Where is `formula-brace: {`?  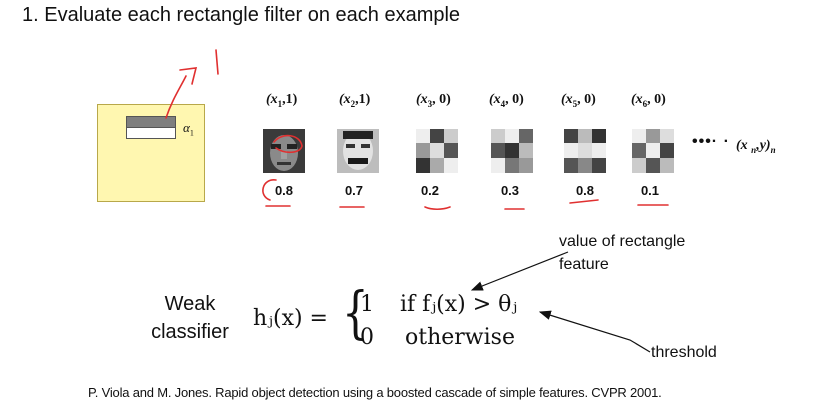 formula-brace: { is located at coordinates (355, 313).